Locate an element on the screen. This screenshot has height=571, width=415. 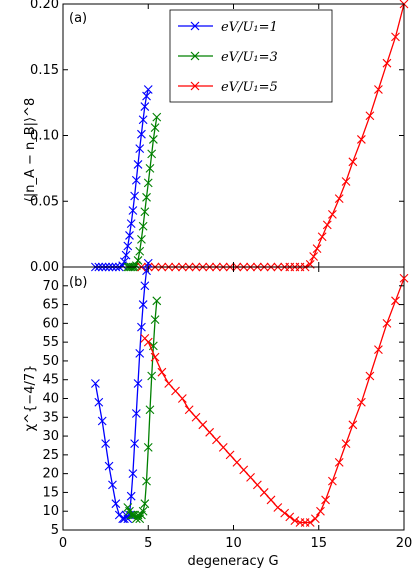
legend-label-3: eV/U₁=5 is located at coordinates (249, 87).